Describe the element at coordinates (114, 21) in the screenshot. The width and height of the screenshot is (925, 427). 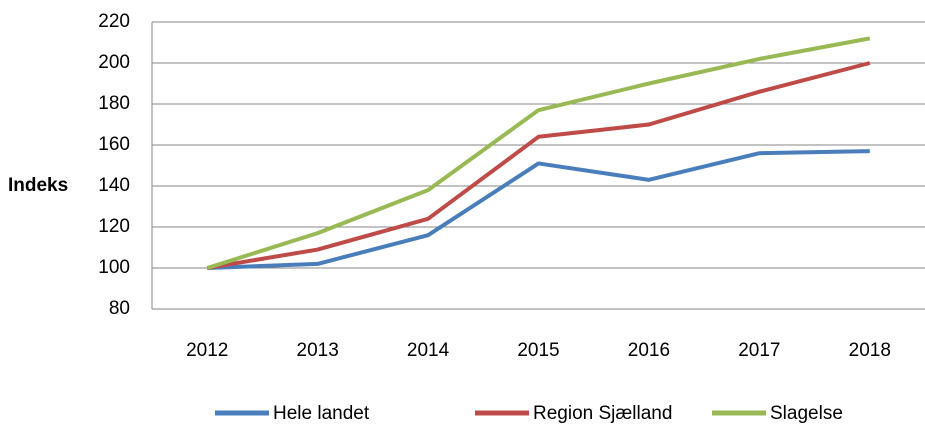
I see `y-tick-label: 220` at that location.